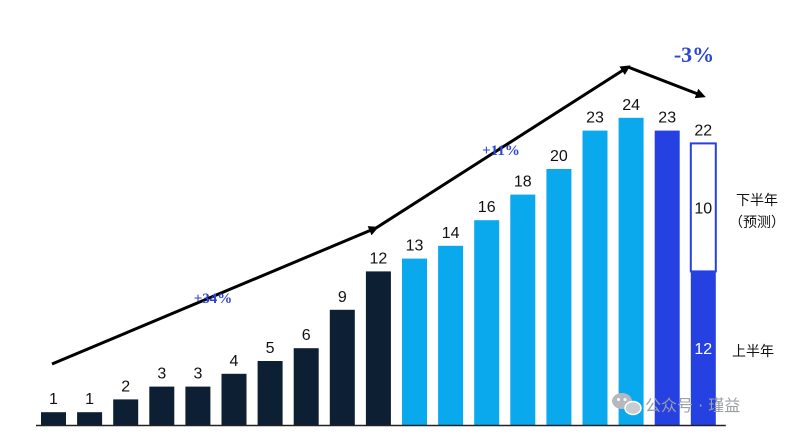 This screenshot has width=807, height=436. I want to click on bar-value-label: 22, so click(703, 130).